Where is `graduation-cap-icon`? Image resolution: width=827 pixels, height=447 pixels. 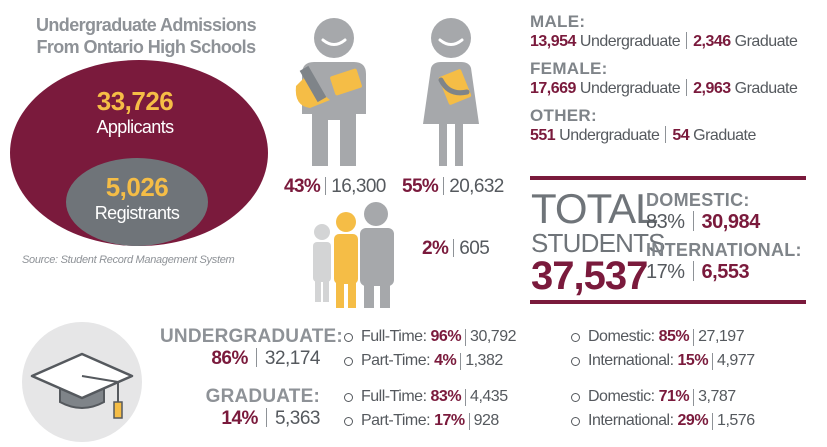
graduation-cap-icon is located at coordinates (82, 382).